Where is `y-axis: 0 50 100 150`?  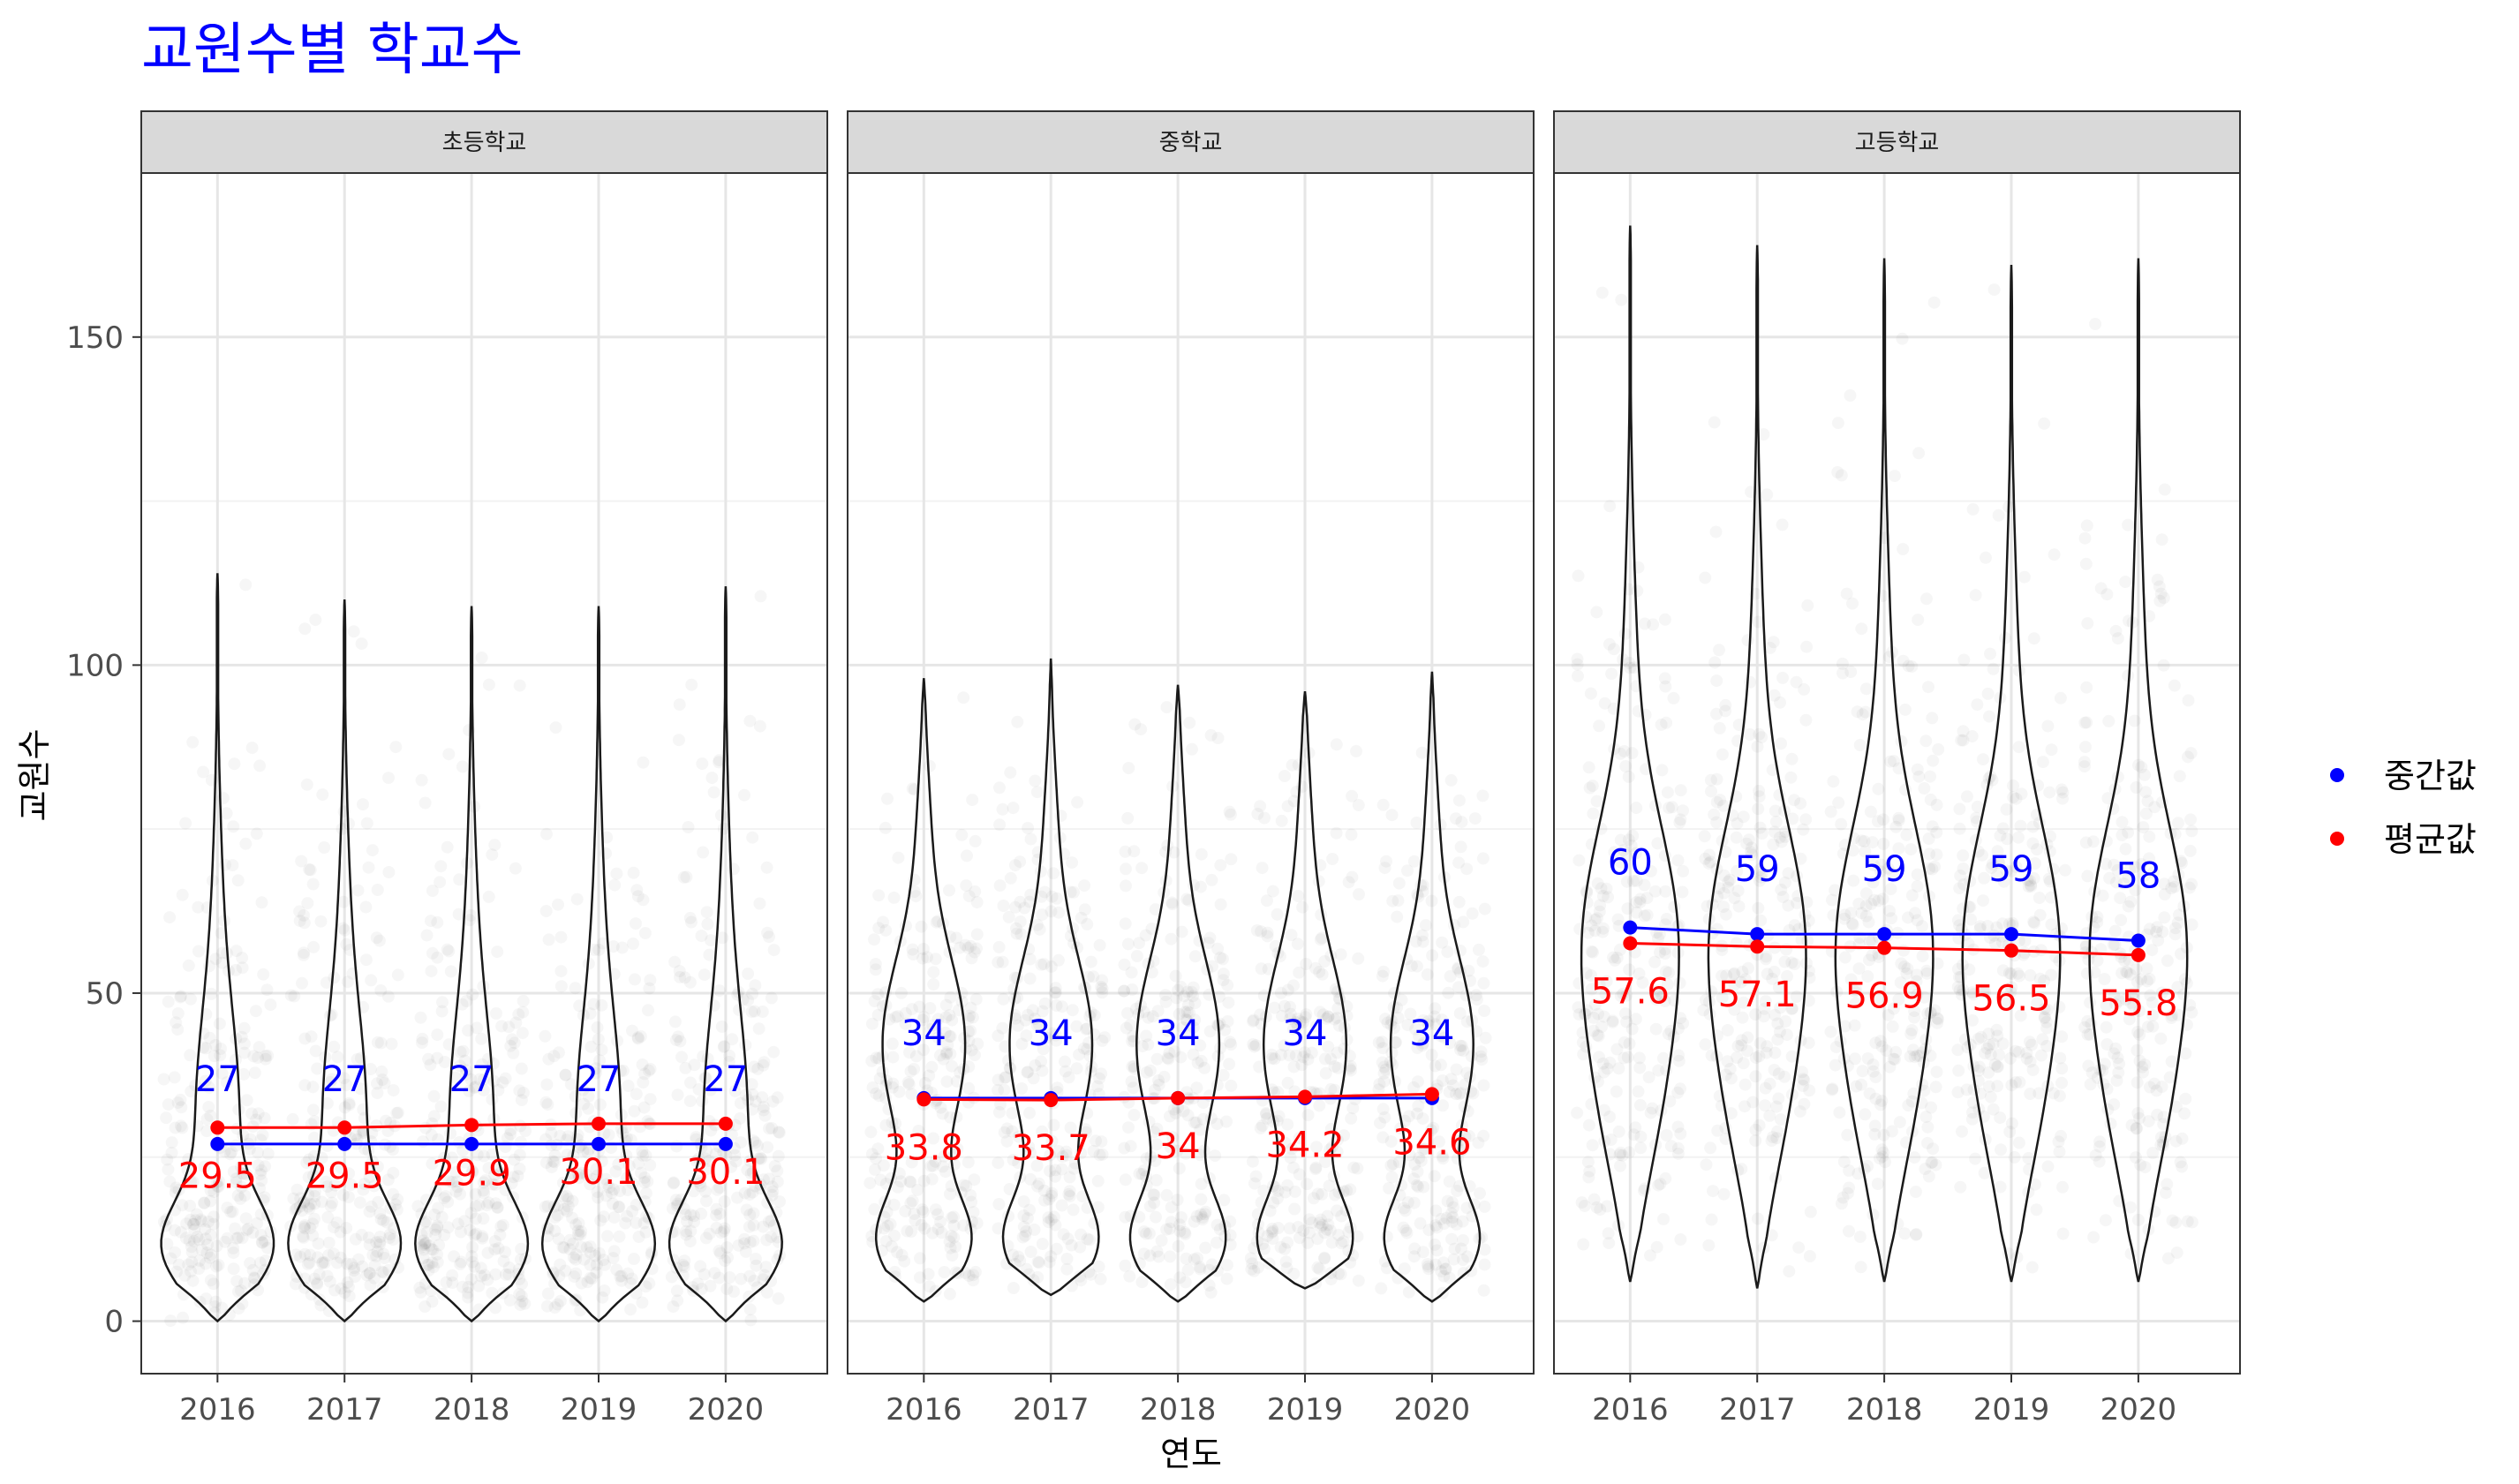
y-axis: 0 50 100 150 is located at coordinates (103, 830).